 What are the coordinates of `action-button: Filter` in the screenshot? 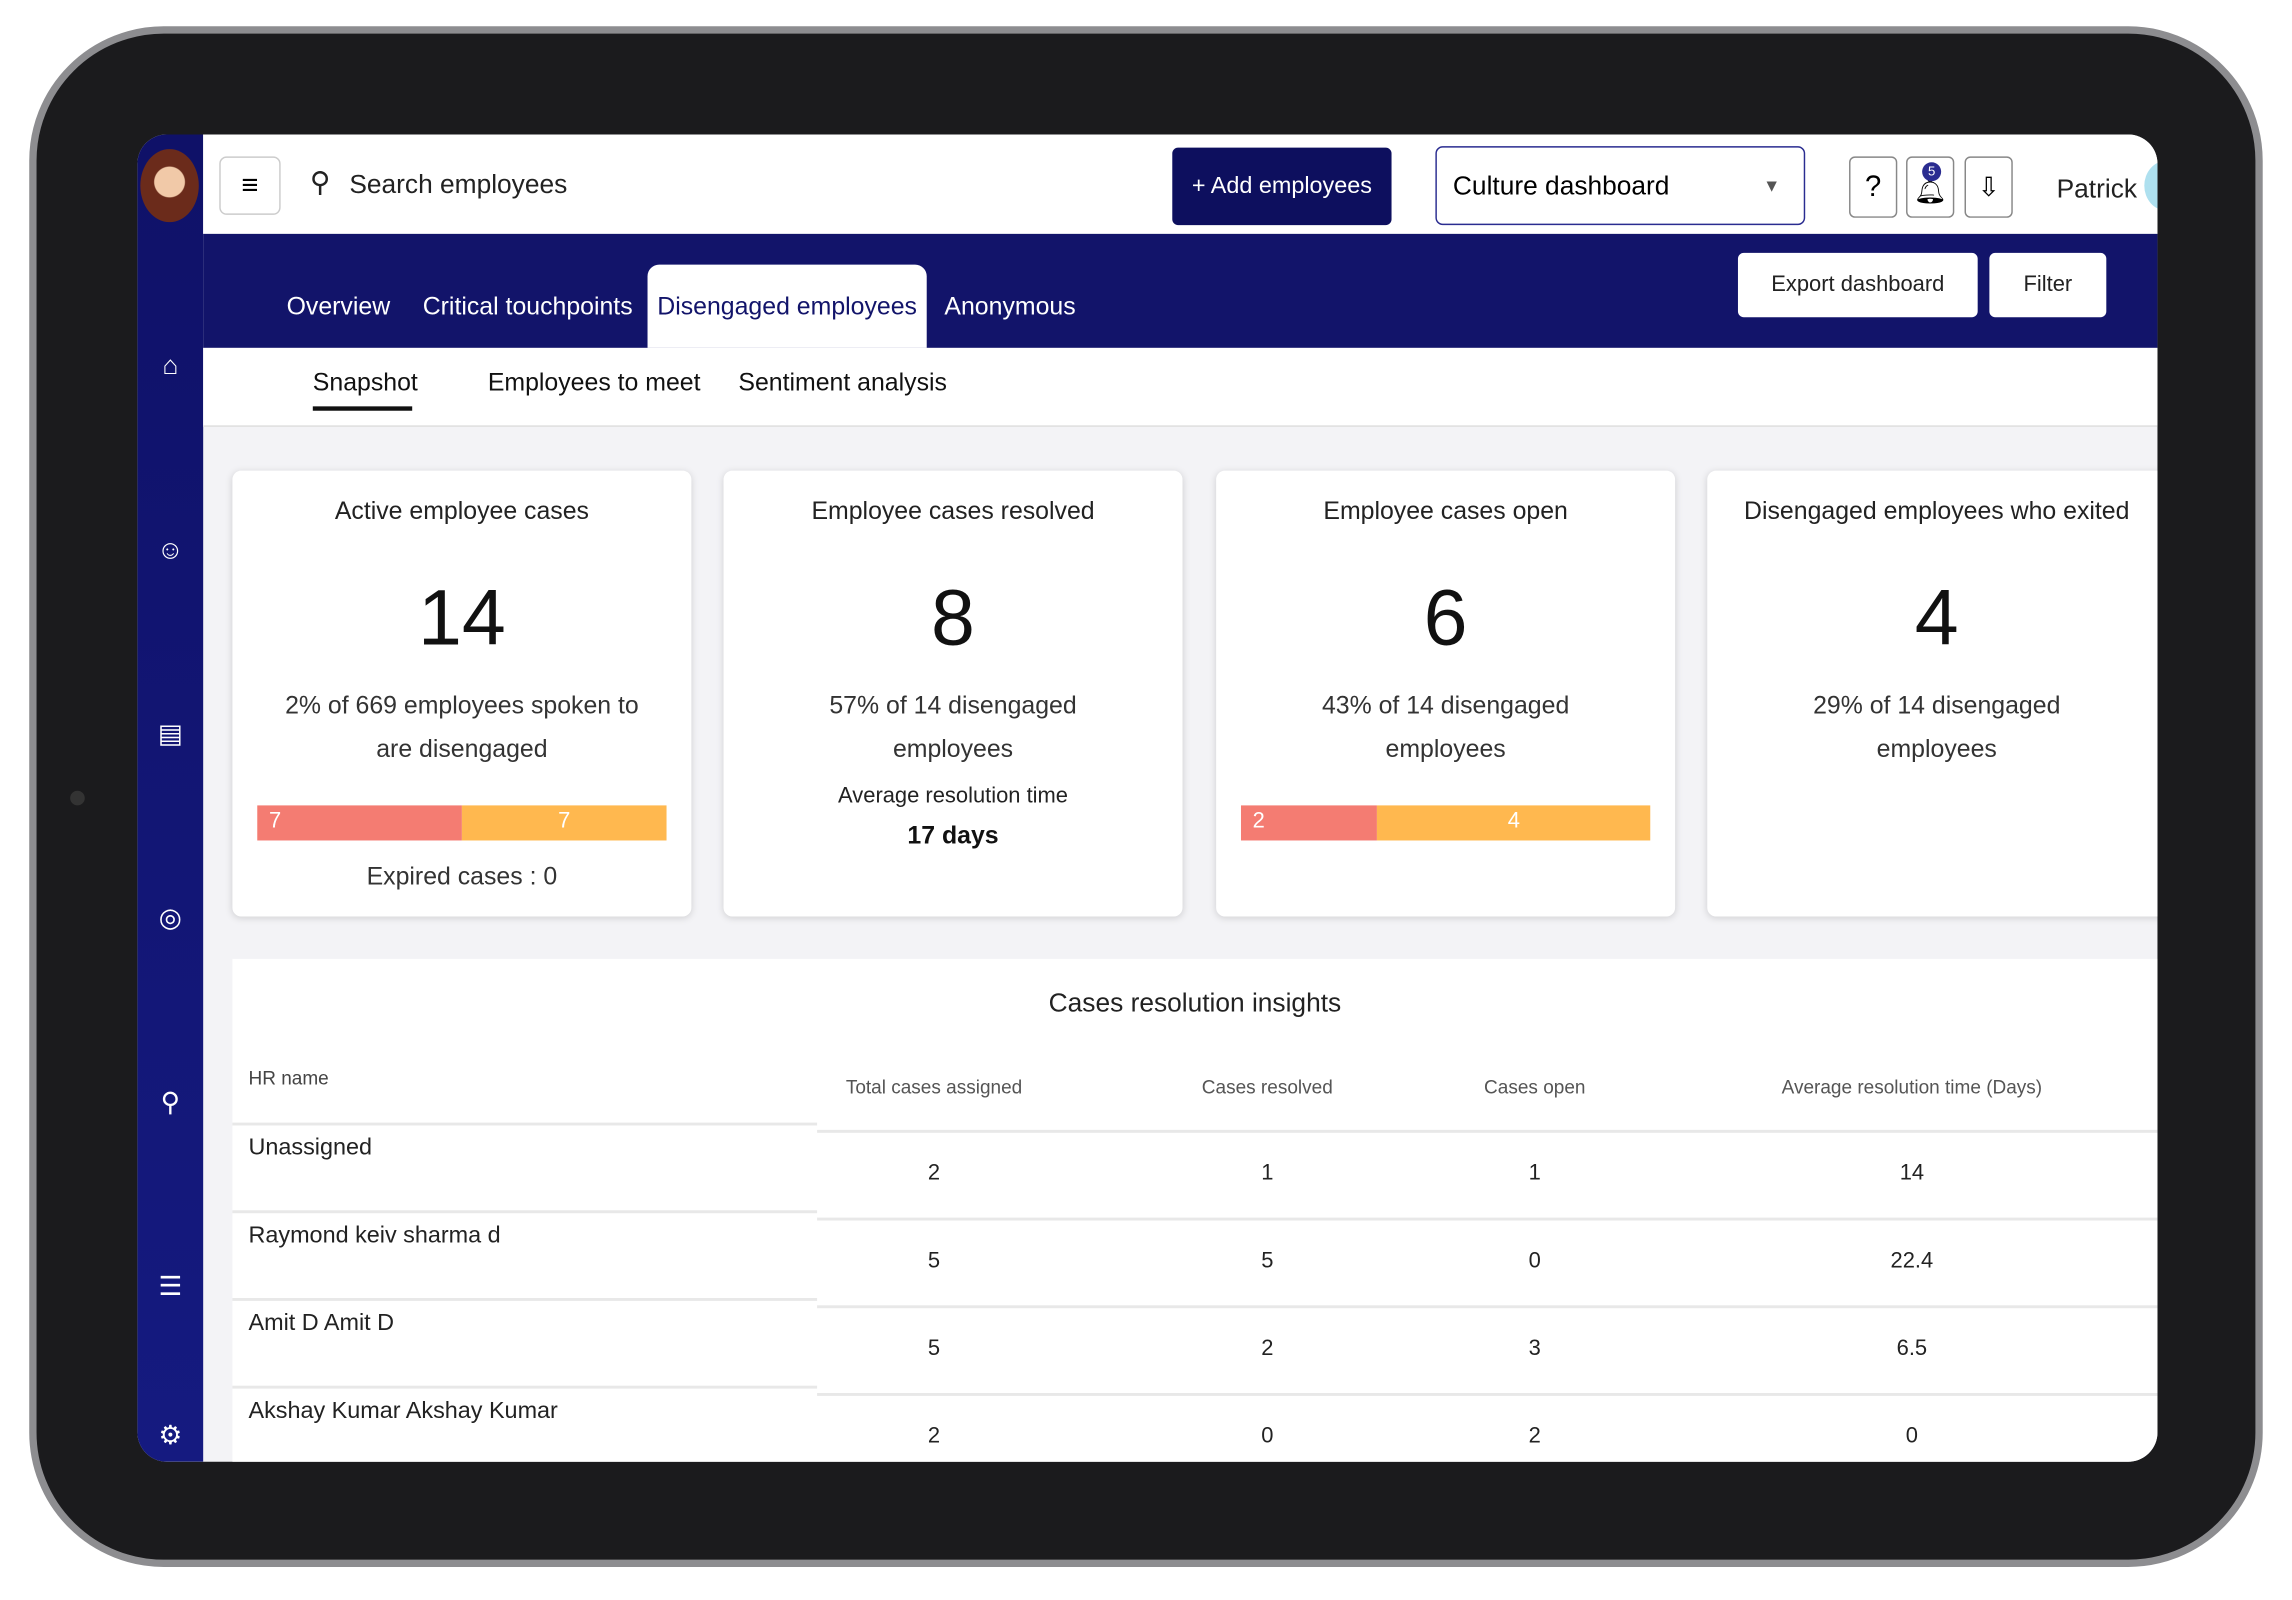 It's located at (2048, 285).